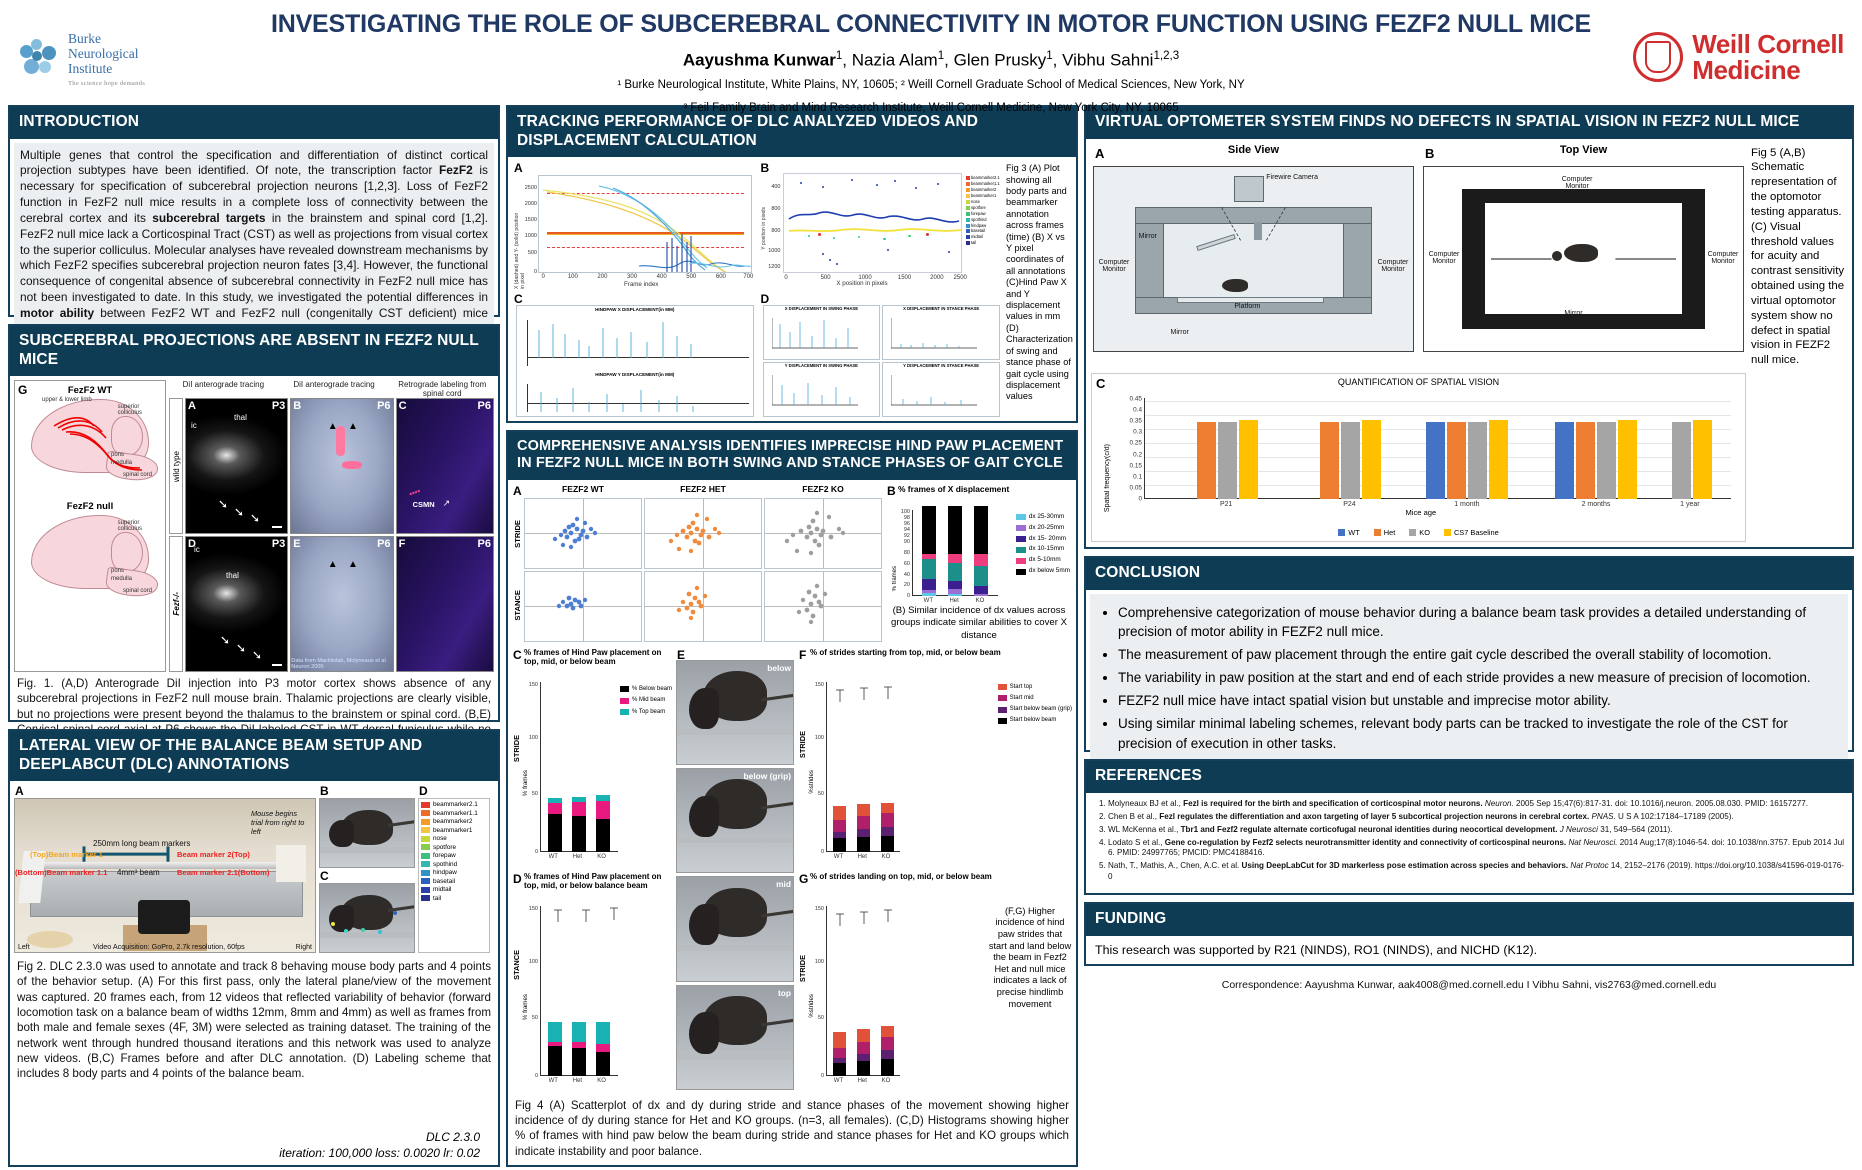 This screenshot has height=1170, width=1862. What do you see at coordinates (1768, 44) in the screenshot?
I see `wc-line1: Weill Cornell` at bounding box center [1768, 44].